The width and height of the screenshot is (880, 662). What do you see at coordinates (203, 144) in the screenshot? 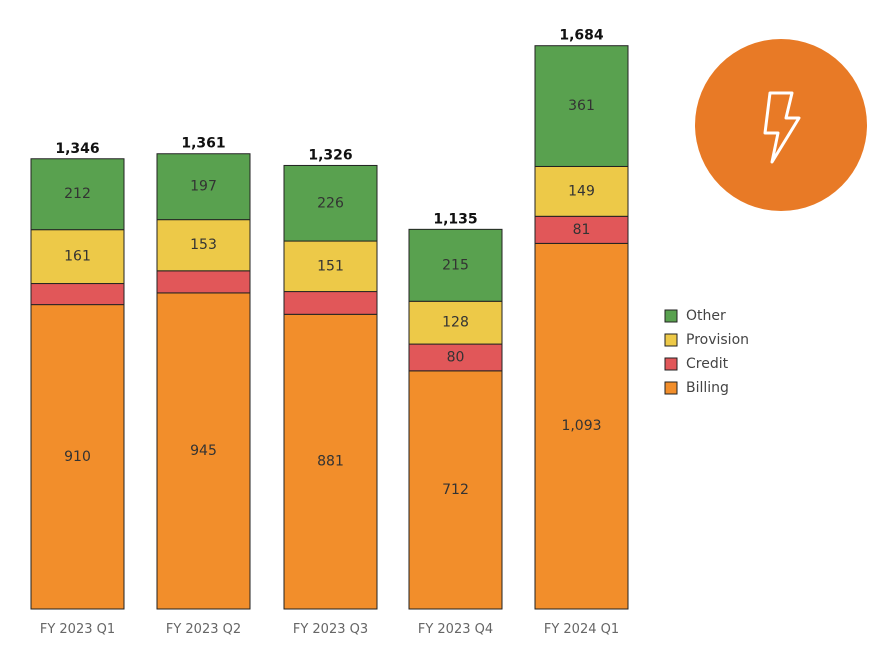
I see `total-label: 1,361` at bounding box center [203, 144].